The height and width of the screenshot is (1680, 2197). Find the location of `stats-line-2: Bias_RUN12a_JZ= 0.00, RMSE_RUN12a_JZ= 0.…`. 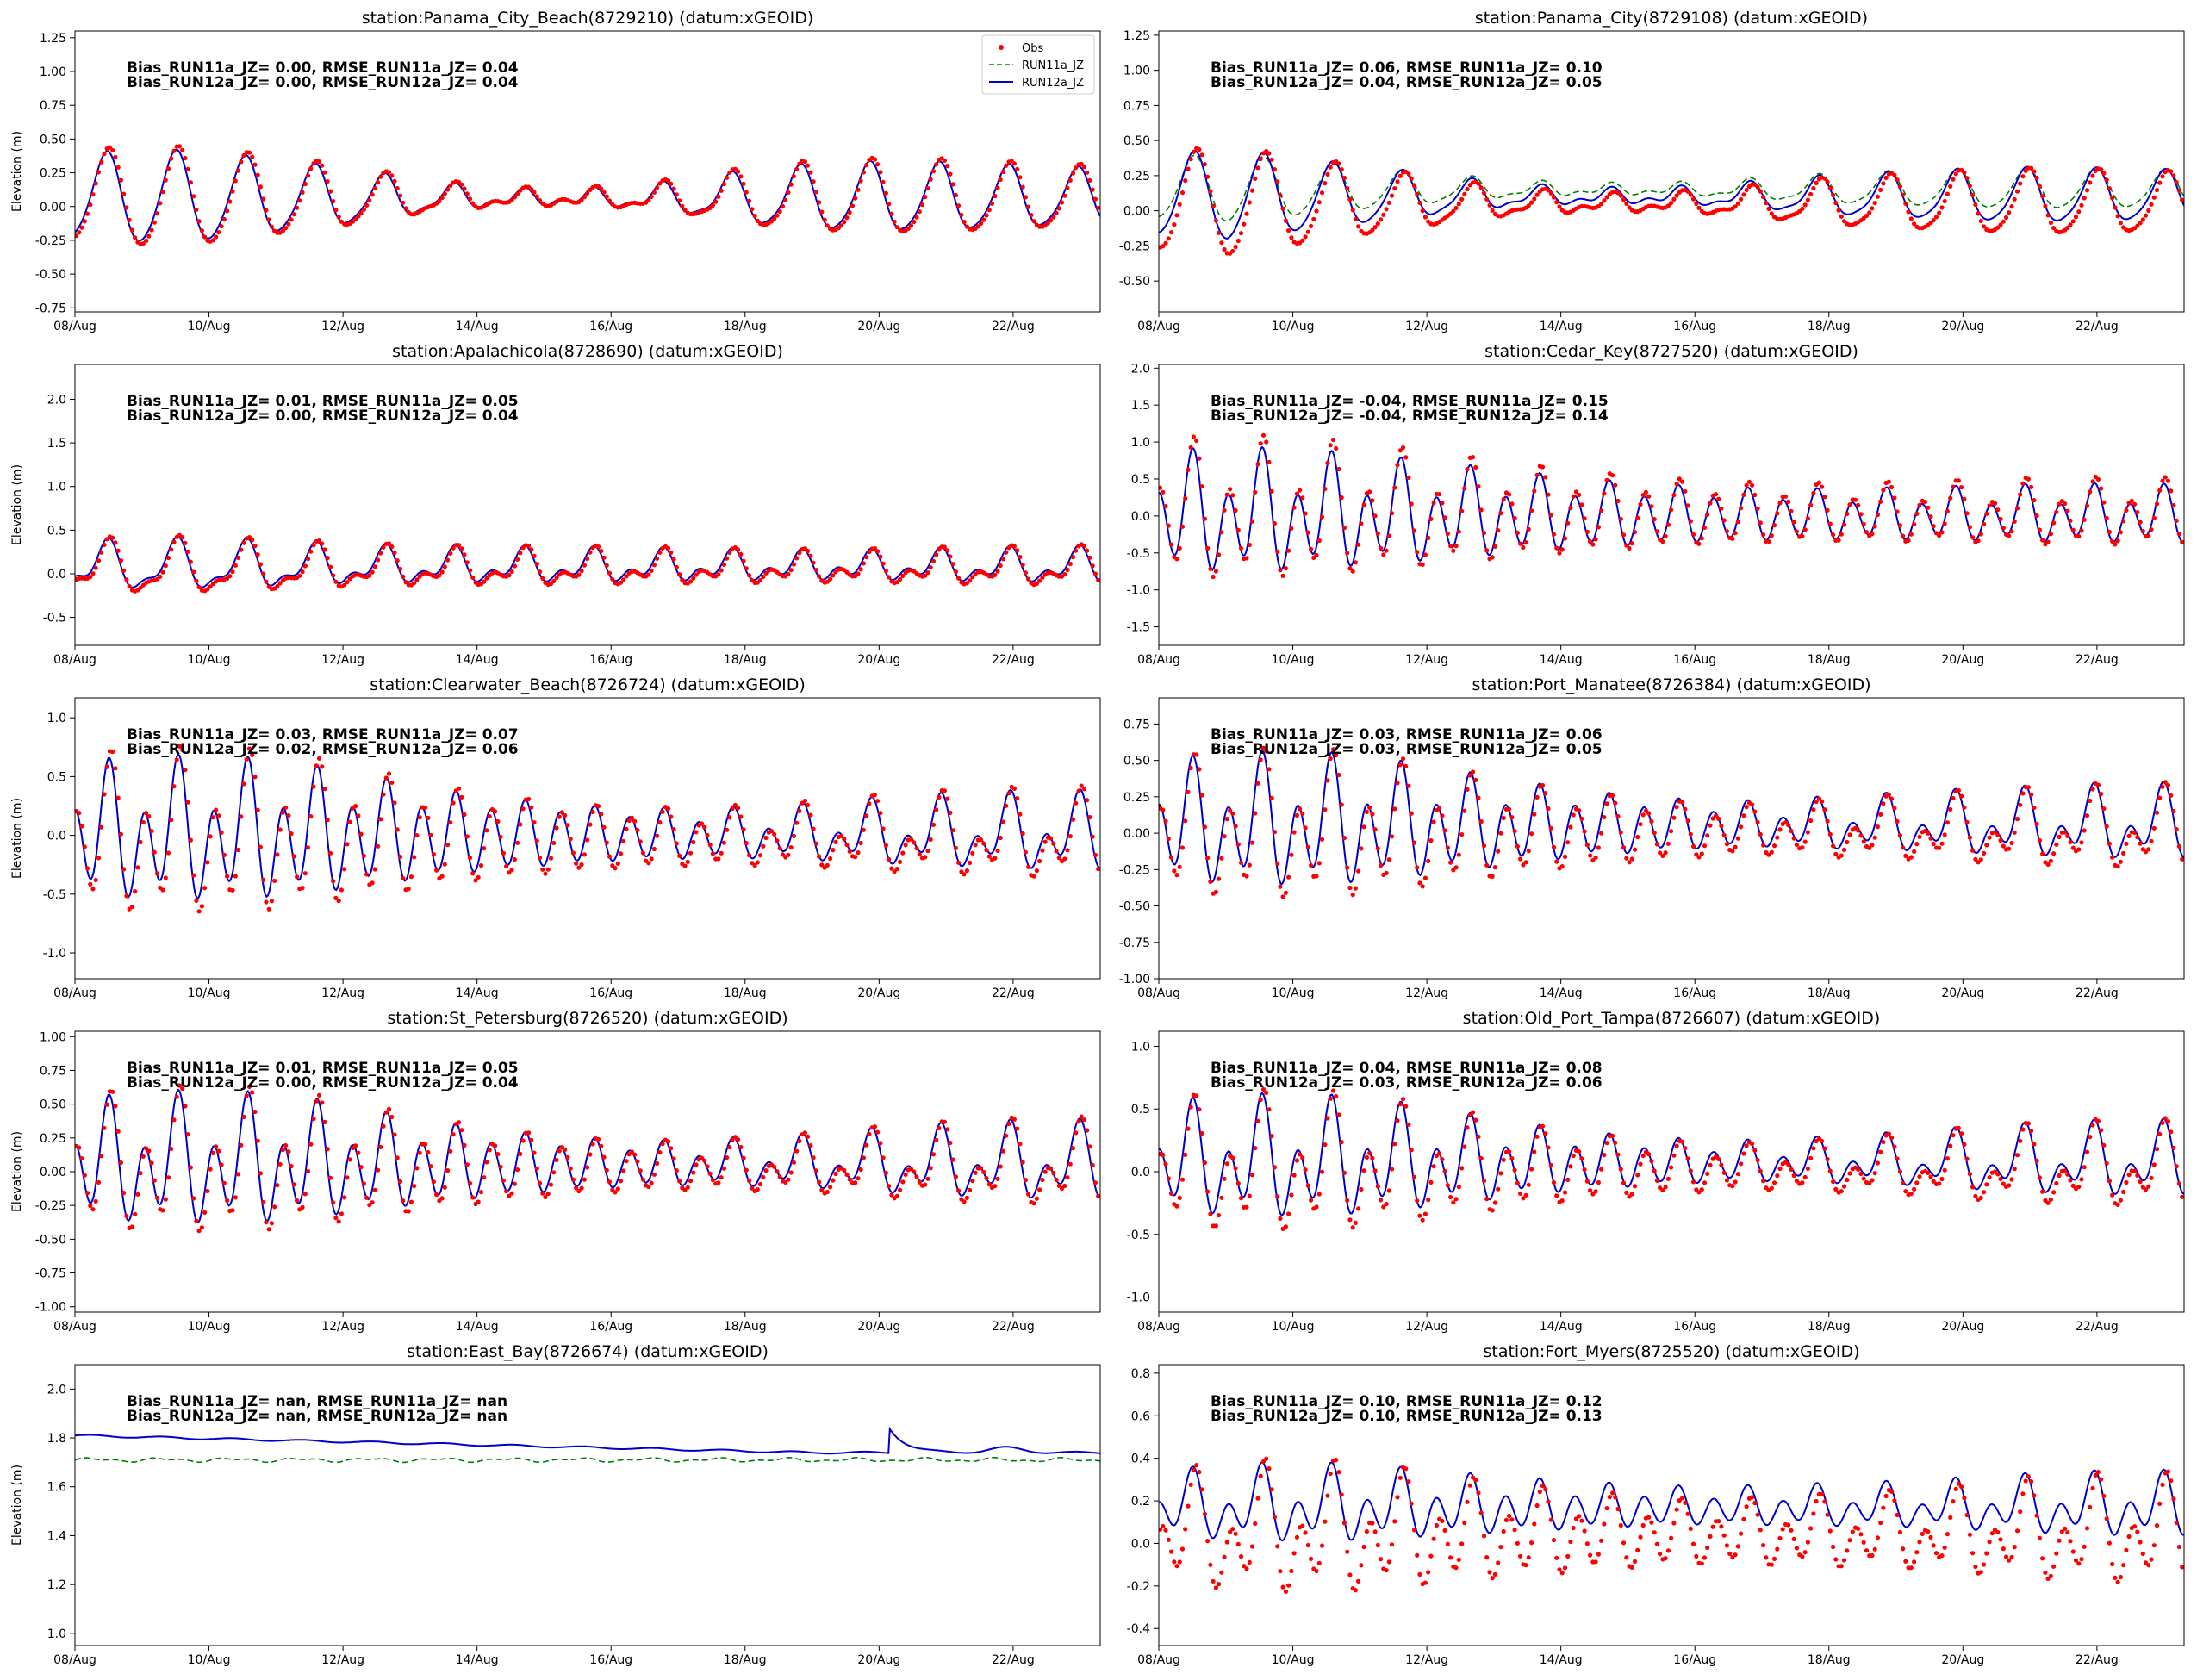

stats-line-2: Bias_RUN12a_JZ= 0.00, RMSE_RUN12a_JZ= 0.… is located at coordinates (323, 83).